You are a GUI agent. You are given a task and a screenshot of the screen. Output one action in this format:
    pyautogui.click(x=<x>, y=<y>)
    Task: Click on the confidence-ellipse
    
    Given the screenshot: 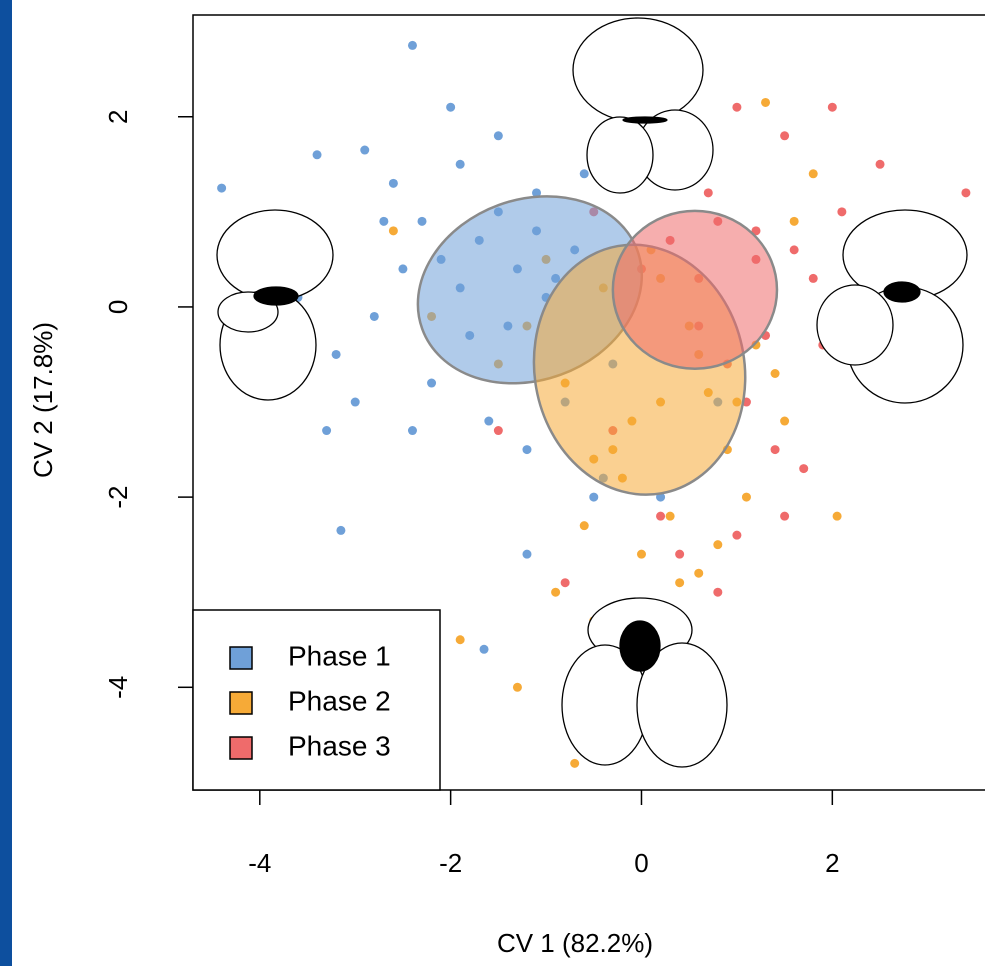 What is the action you would take?
    pyautogui.click(x=695, y=289)
    